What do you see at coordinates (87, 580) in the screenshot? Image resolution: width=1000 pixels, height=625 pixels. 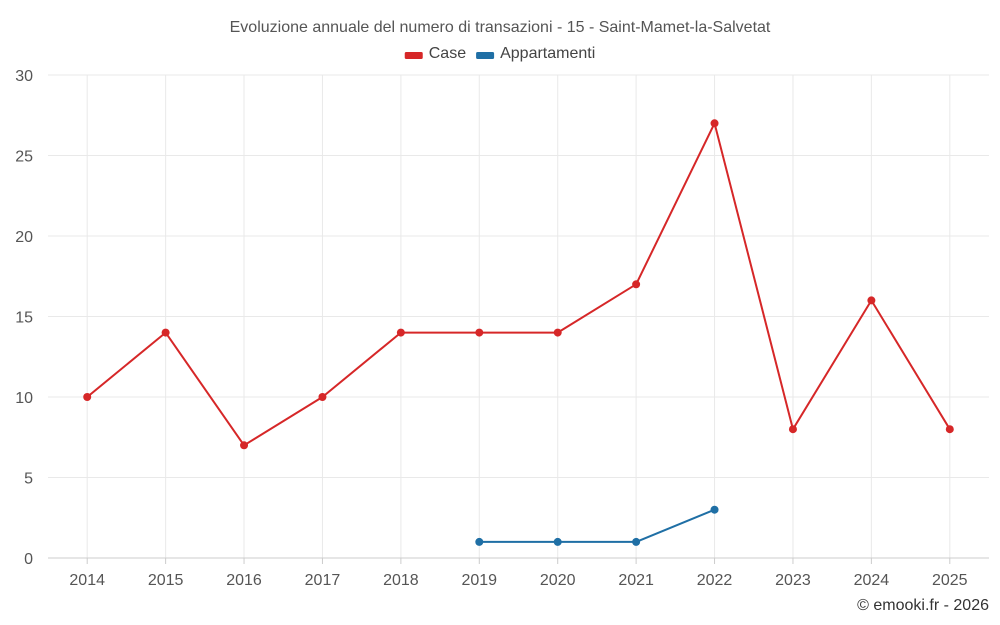 I see `x-tick-label: 2014` at bounding box center [87, 580].